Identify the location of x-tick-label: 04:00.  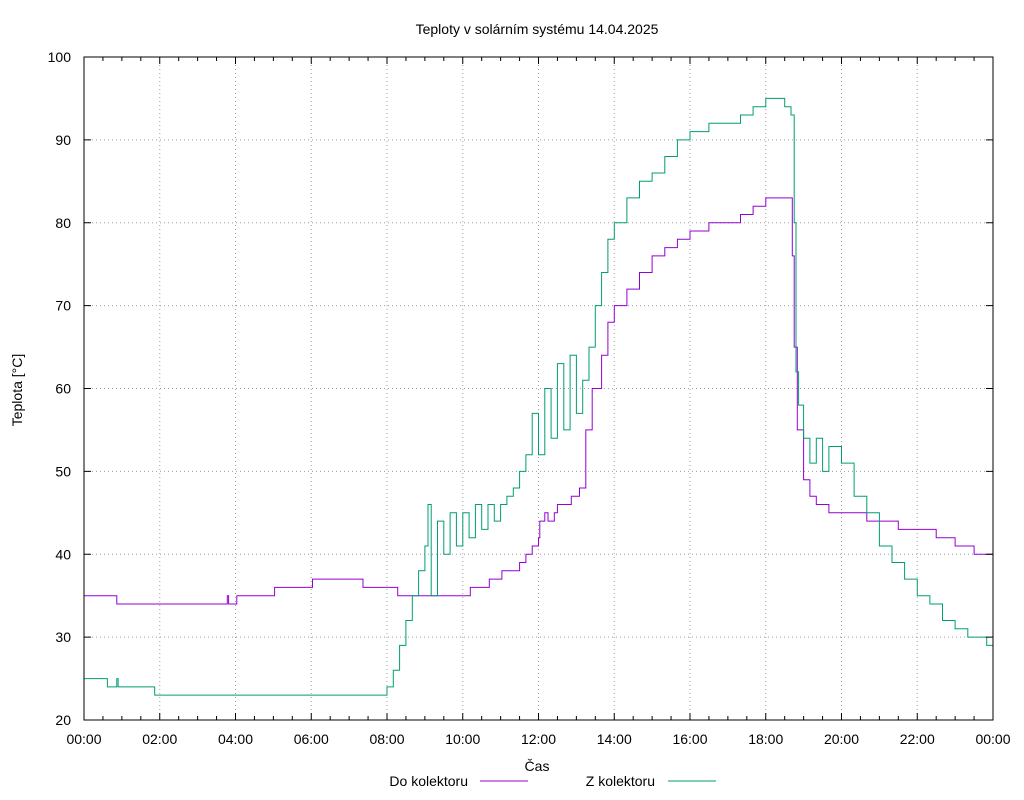
(235, 739).